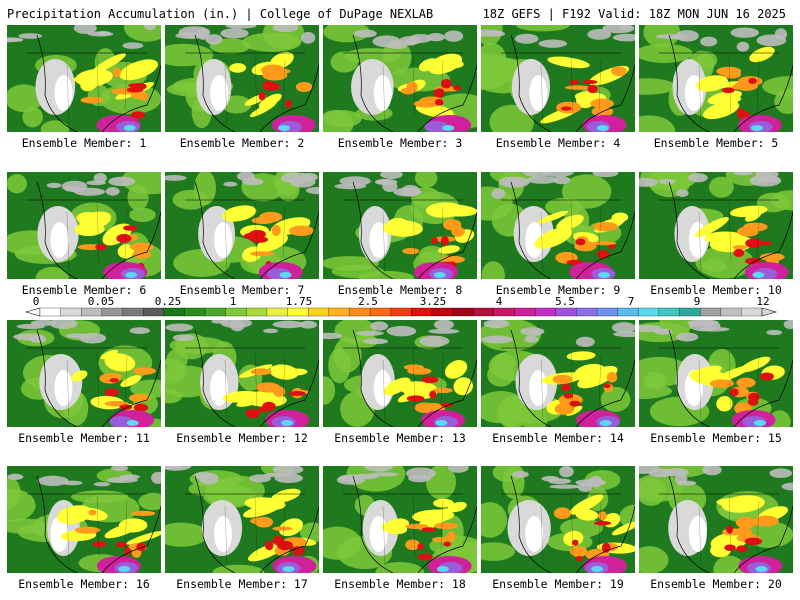  Describe the element at coordinates (32, 312) in the screenshot. I see `colorbar-min-arrow` at that location.